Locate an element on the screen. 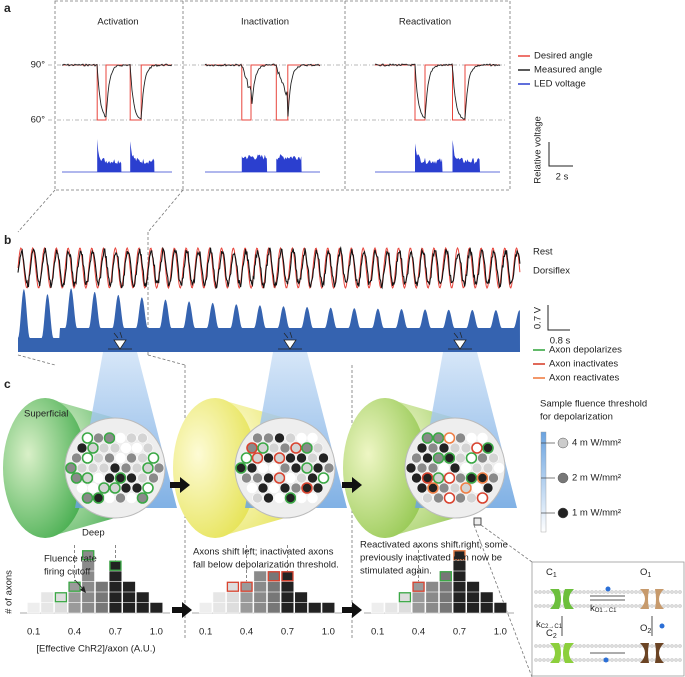 This screenshot has height=677, width=685. annotation: Axons shift left; inactivated axons is located at coordinates (263, 552).